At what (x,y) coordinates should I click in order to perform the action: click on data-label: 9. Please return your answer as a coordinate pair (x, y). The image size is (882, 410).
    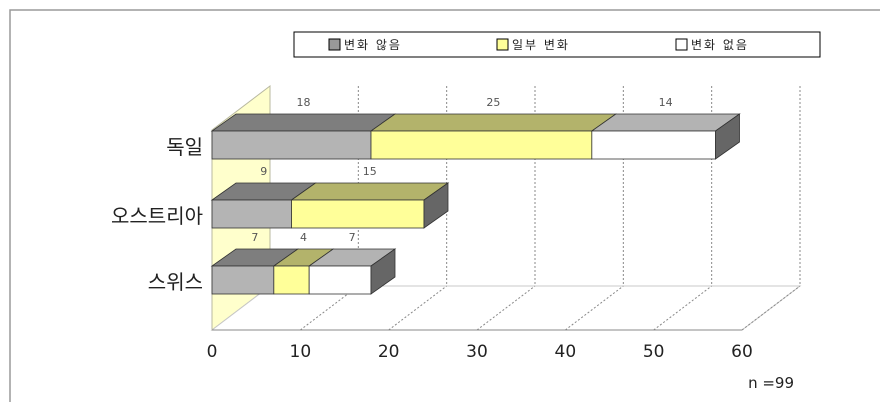
    Looking at the image, I should click on (263, 171).